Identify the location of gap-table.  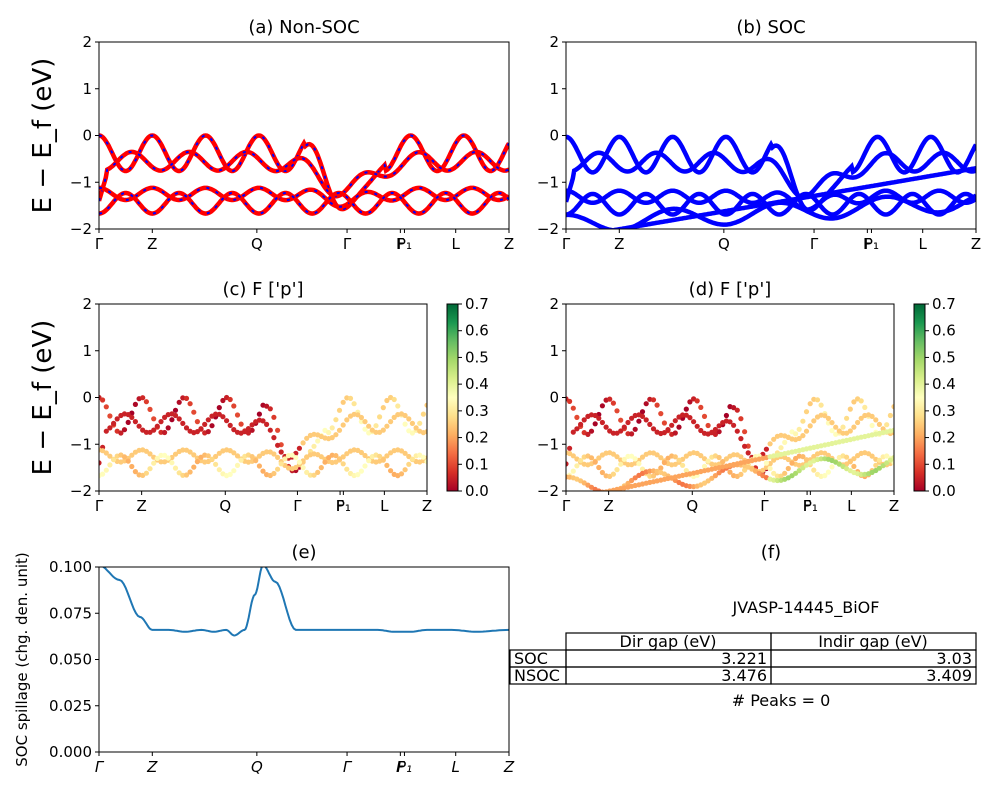
(743, 658).